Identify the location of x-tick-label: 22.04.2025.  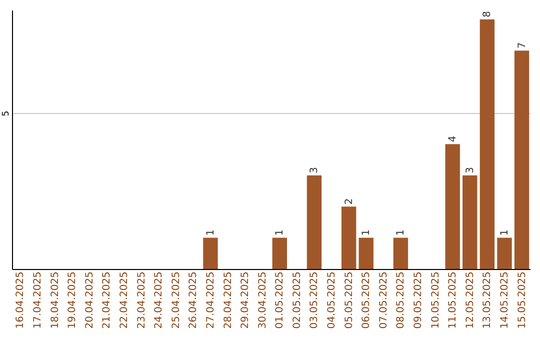
(124, 300).